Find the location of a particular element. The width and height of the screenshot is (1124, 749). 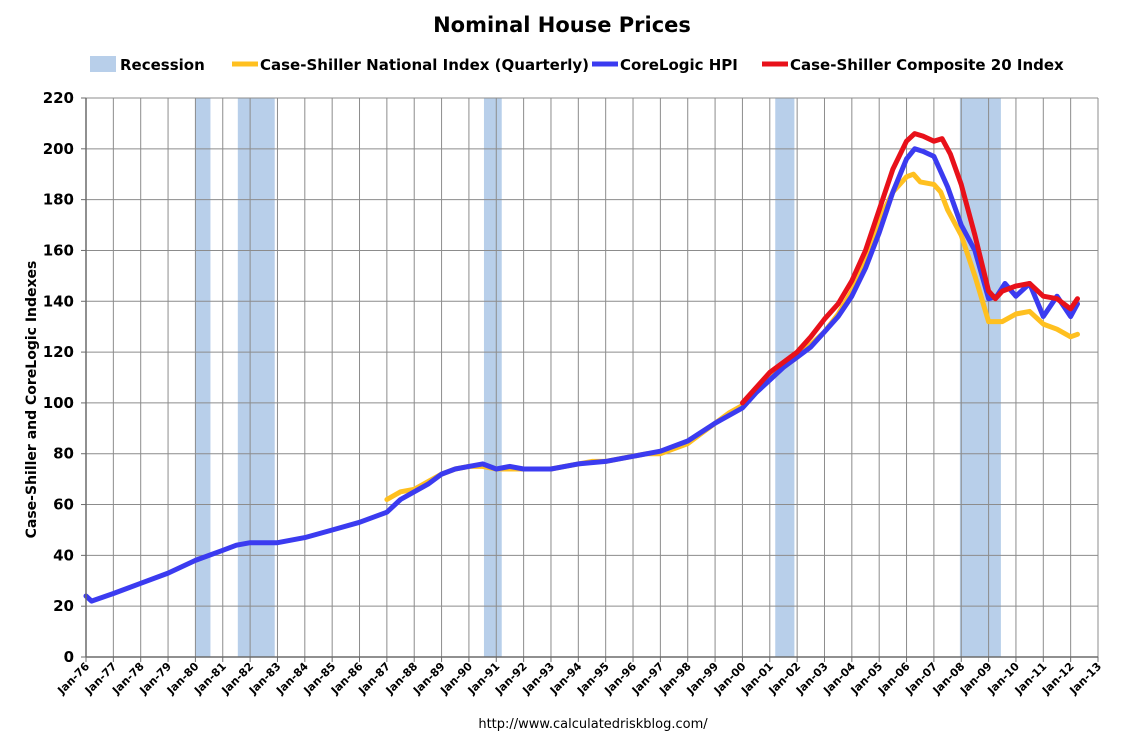

chart-title: Nominal House Prices is located at coordinates (562, 25).